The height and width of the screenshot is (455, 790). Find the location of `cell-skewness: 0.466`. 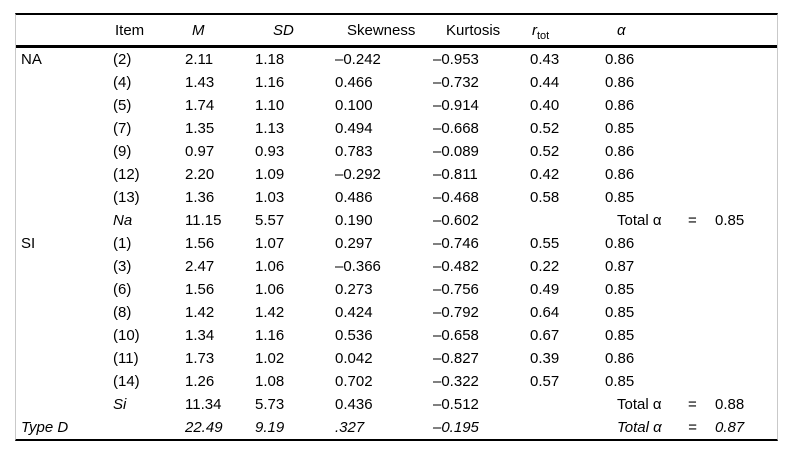

cell-skewness: 0.466 is located at coordinates (354, 82).